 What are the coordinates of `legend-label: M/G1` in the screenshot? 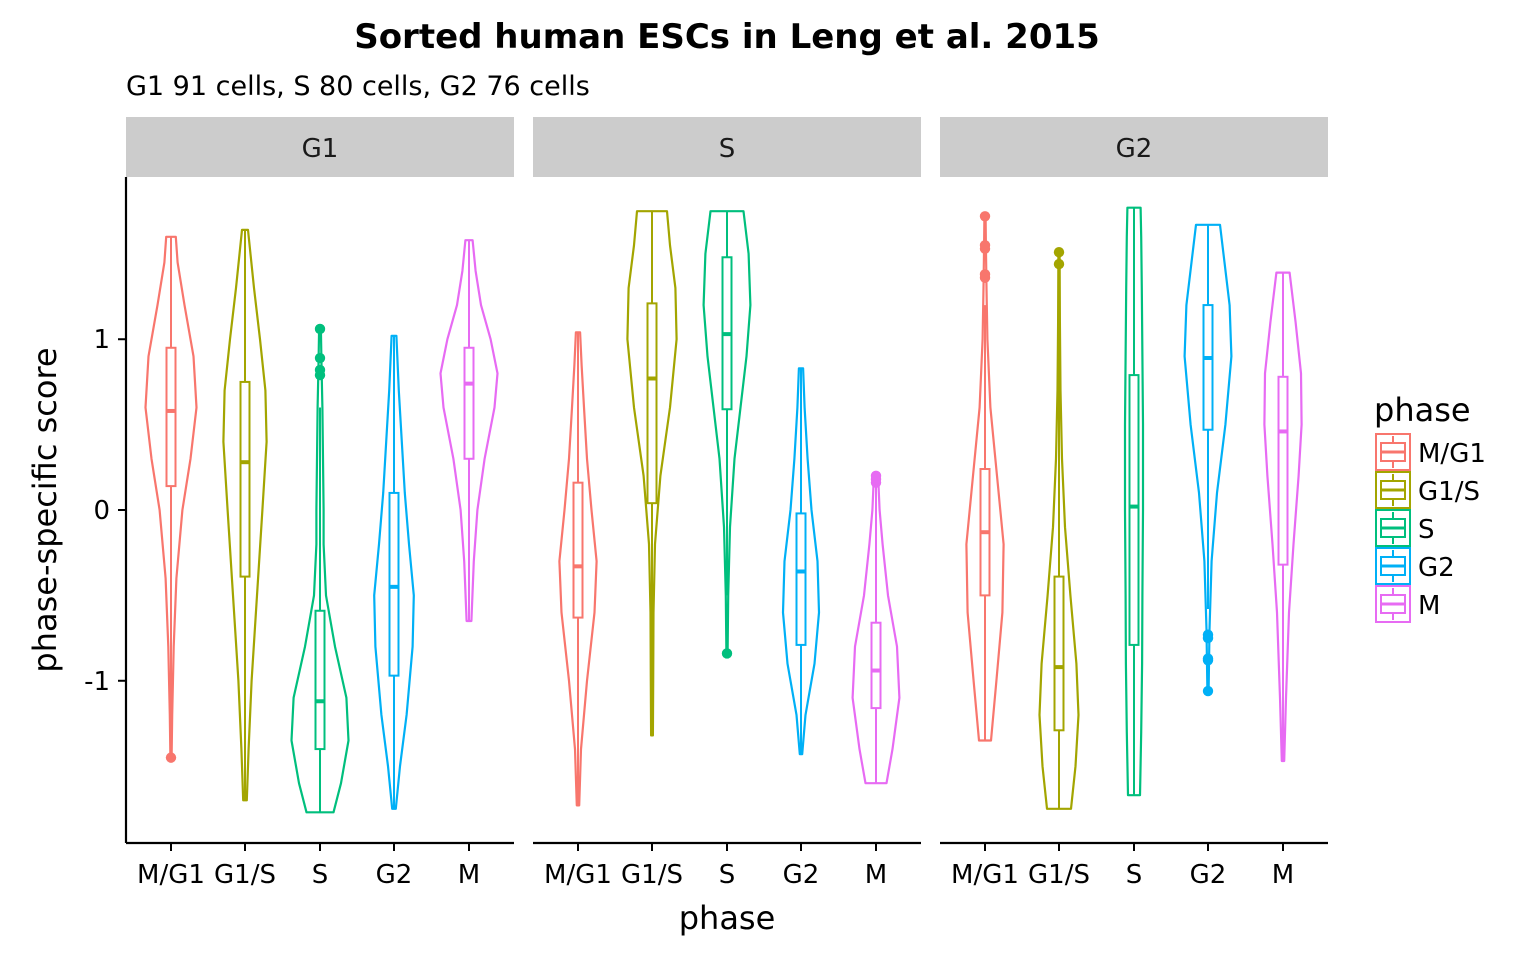 It's located at (1452, 454).